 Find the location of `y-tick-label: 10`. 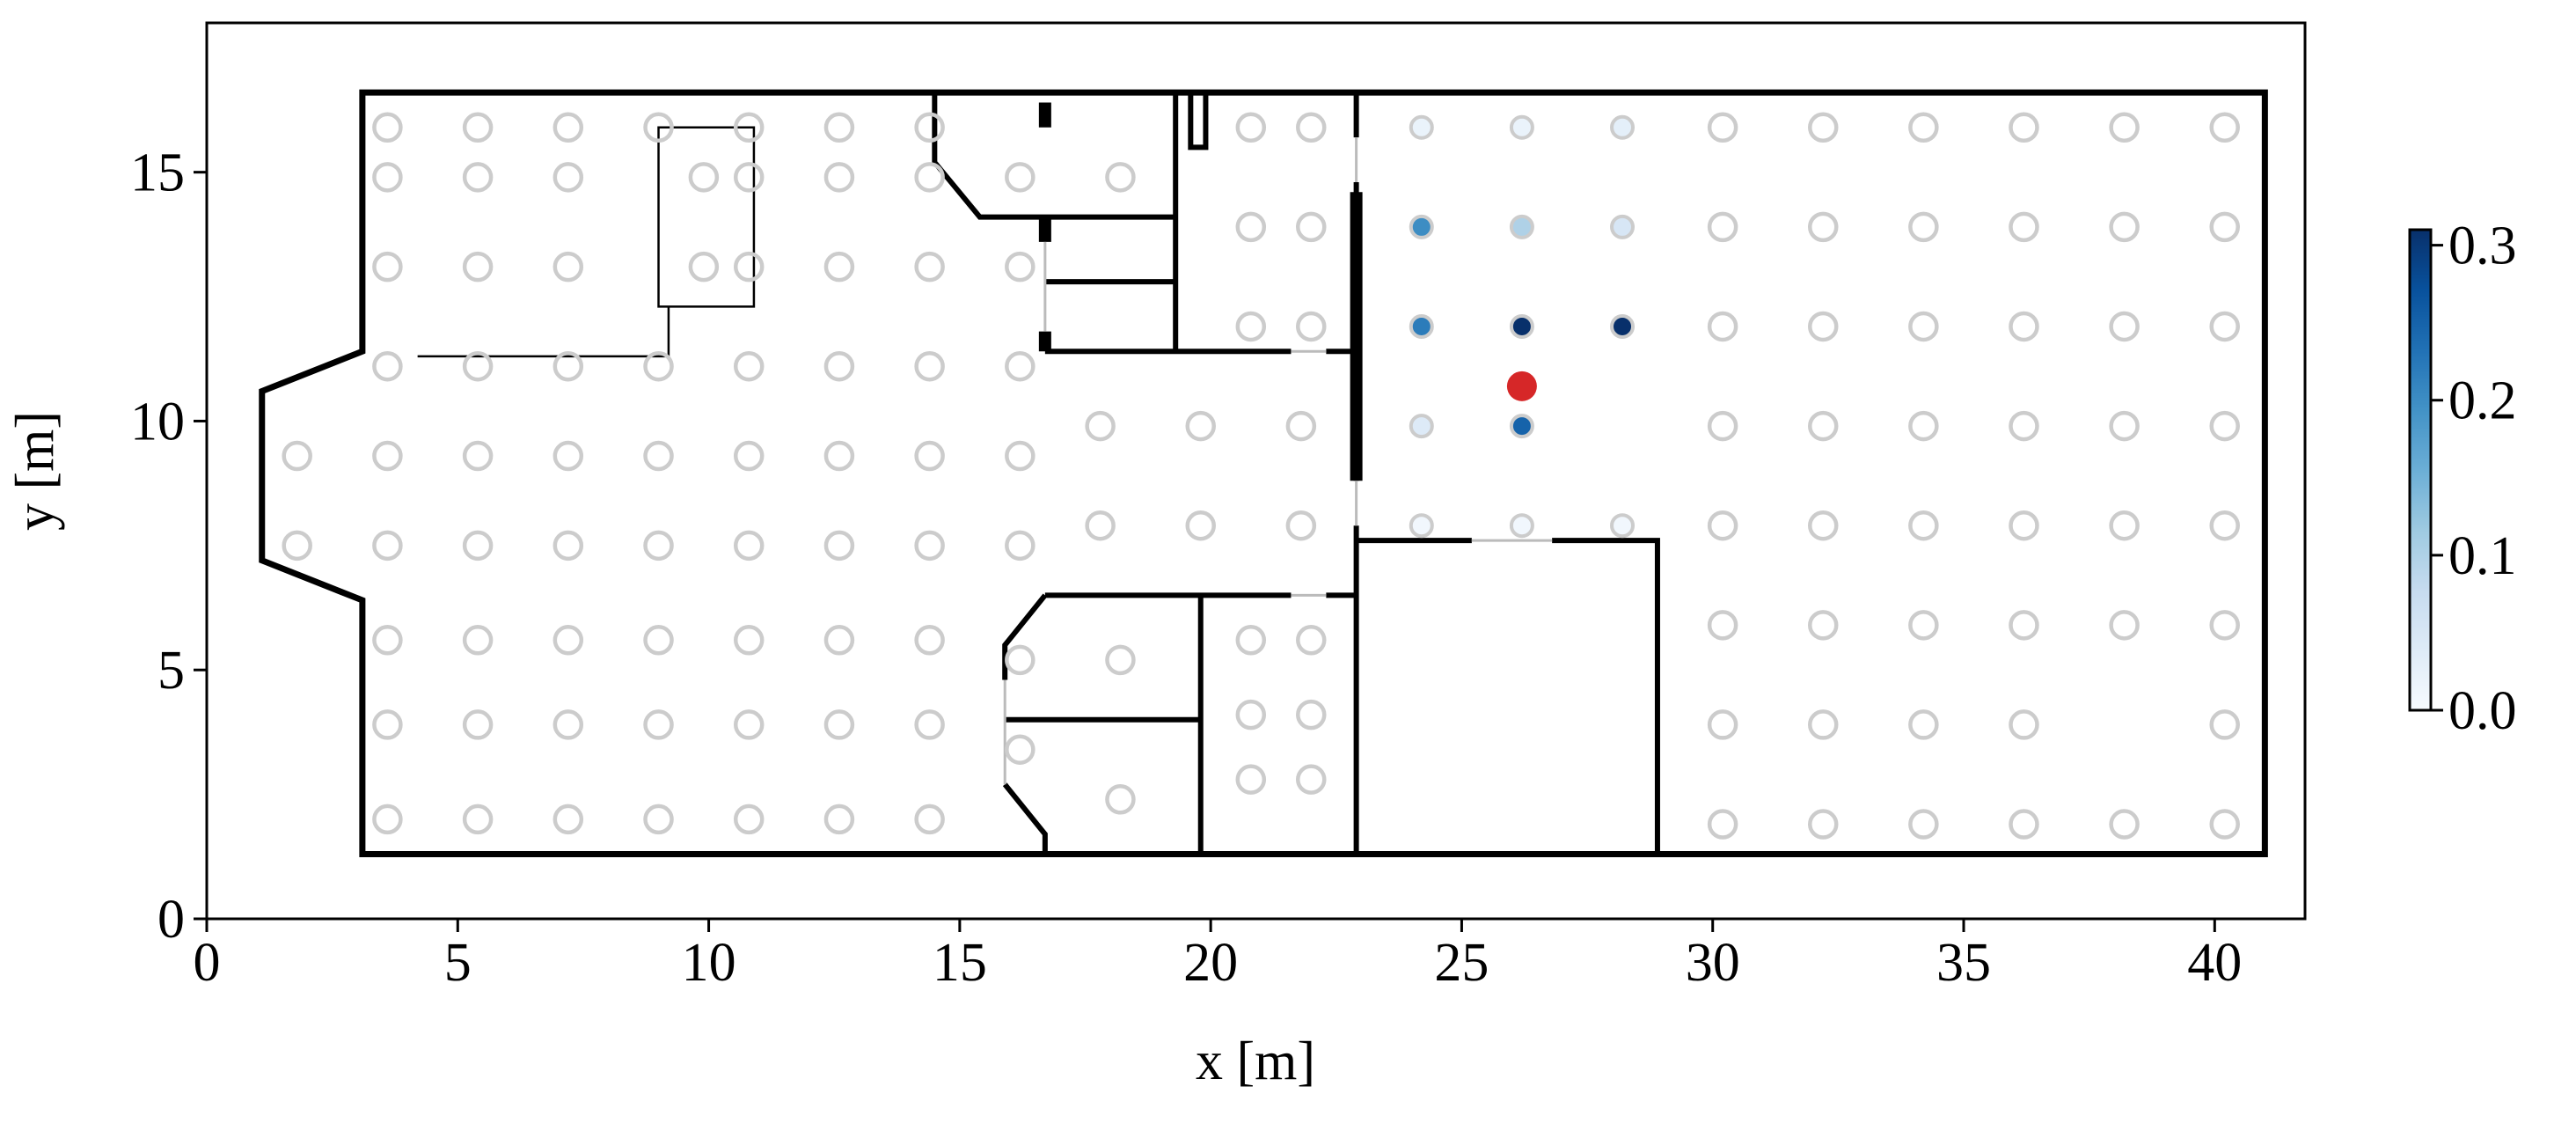

y-tick-label: 10 is located at coordinates (157, 421).